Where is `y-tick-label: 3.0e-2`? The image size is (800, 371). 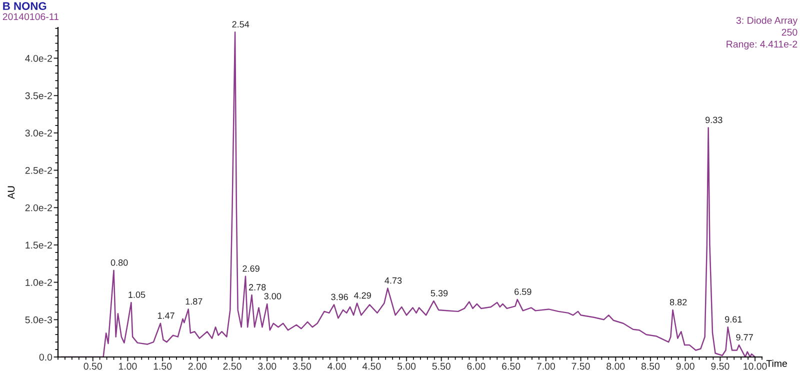
y-tick-label: 3.0e-2 is located at coordinates (38, 133).